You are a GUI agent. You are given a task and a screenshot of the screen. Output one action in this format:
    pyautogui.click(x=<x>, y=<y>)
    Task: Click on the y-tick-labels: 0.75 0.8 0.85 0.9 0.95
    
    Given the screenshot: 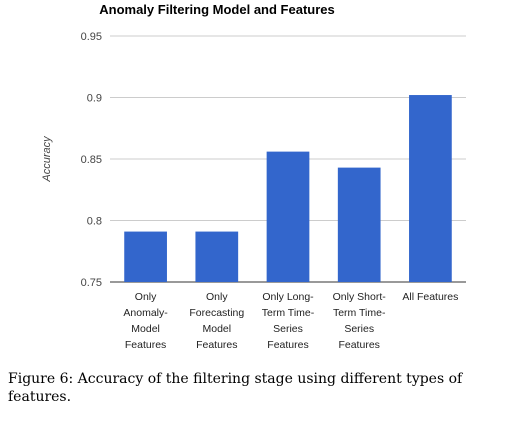 What is the action you would take?
    pyautogui.click(x=91, y=160)
    